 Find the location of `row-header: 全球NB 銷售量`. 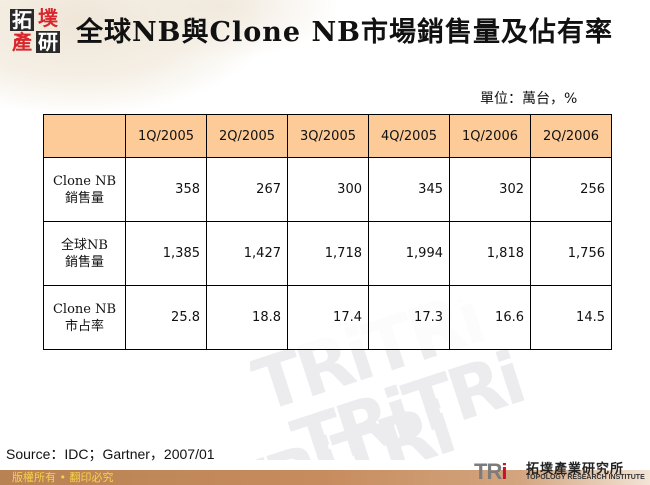

row-header: 全球NB 銷售量 is located at coordinates (84, 253).